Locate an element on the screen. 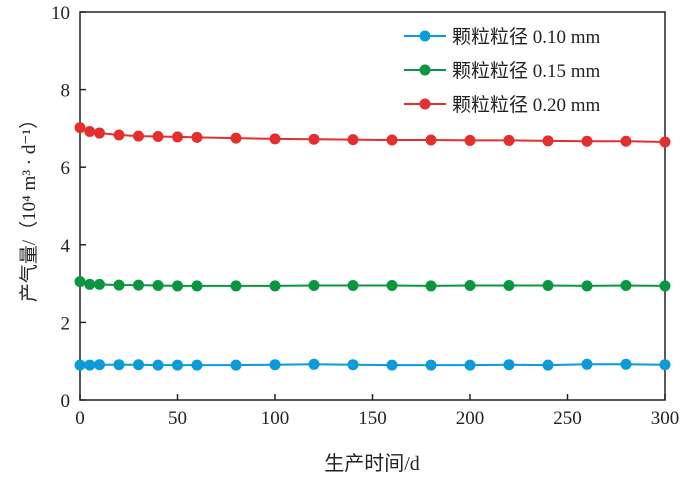 The width and height of the screenshot is (700, 488). x-tick-label: 50 is located at coordinates (177, 418).